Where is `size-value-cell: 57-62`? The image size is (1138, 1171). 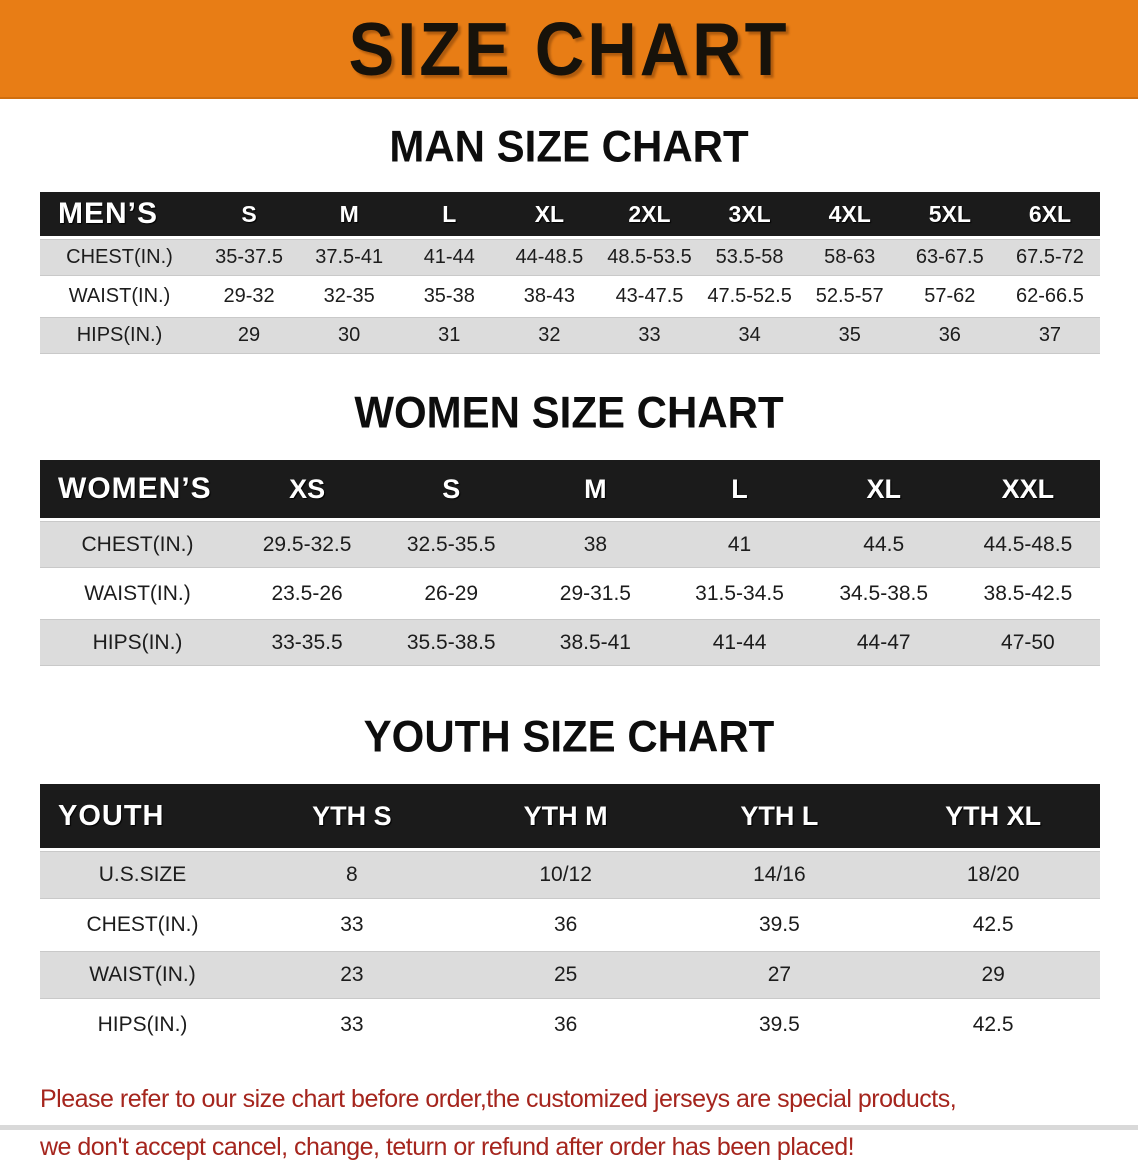 size-value-cell: 57-62 is located at coordinates (949, 296).